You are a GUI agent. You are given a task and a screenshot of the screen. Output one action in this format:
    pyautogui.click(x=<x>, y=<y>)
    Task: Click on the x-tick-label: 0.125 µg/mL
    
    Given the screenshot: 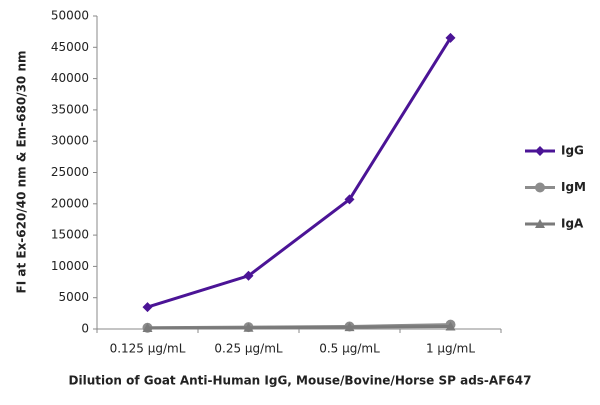 What is the action you would take?
    pyautogui.click(x=148, y=349)
    